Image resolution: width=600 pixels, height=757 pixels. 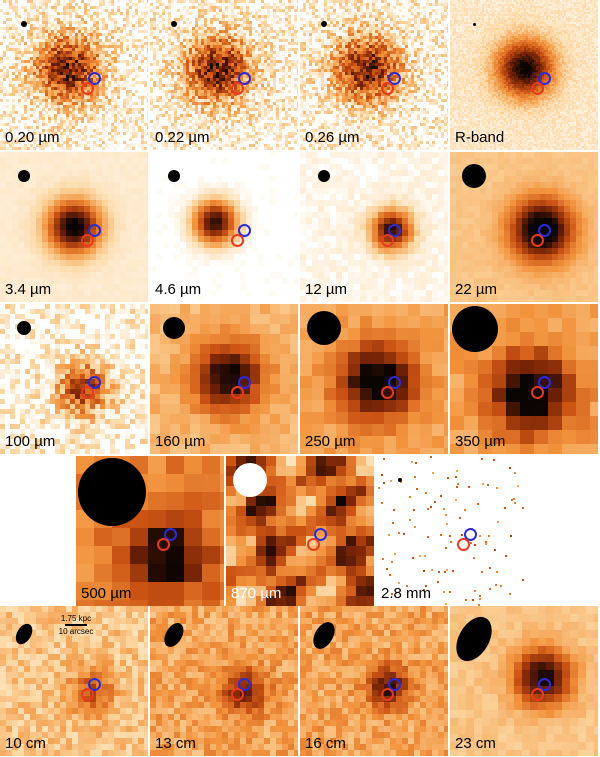 What do you see at coordinates (524, 379) in the screenshot?
I see `image-panel: 350 µm` at bounding box center [524, 379].